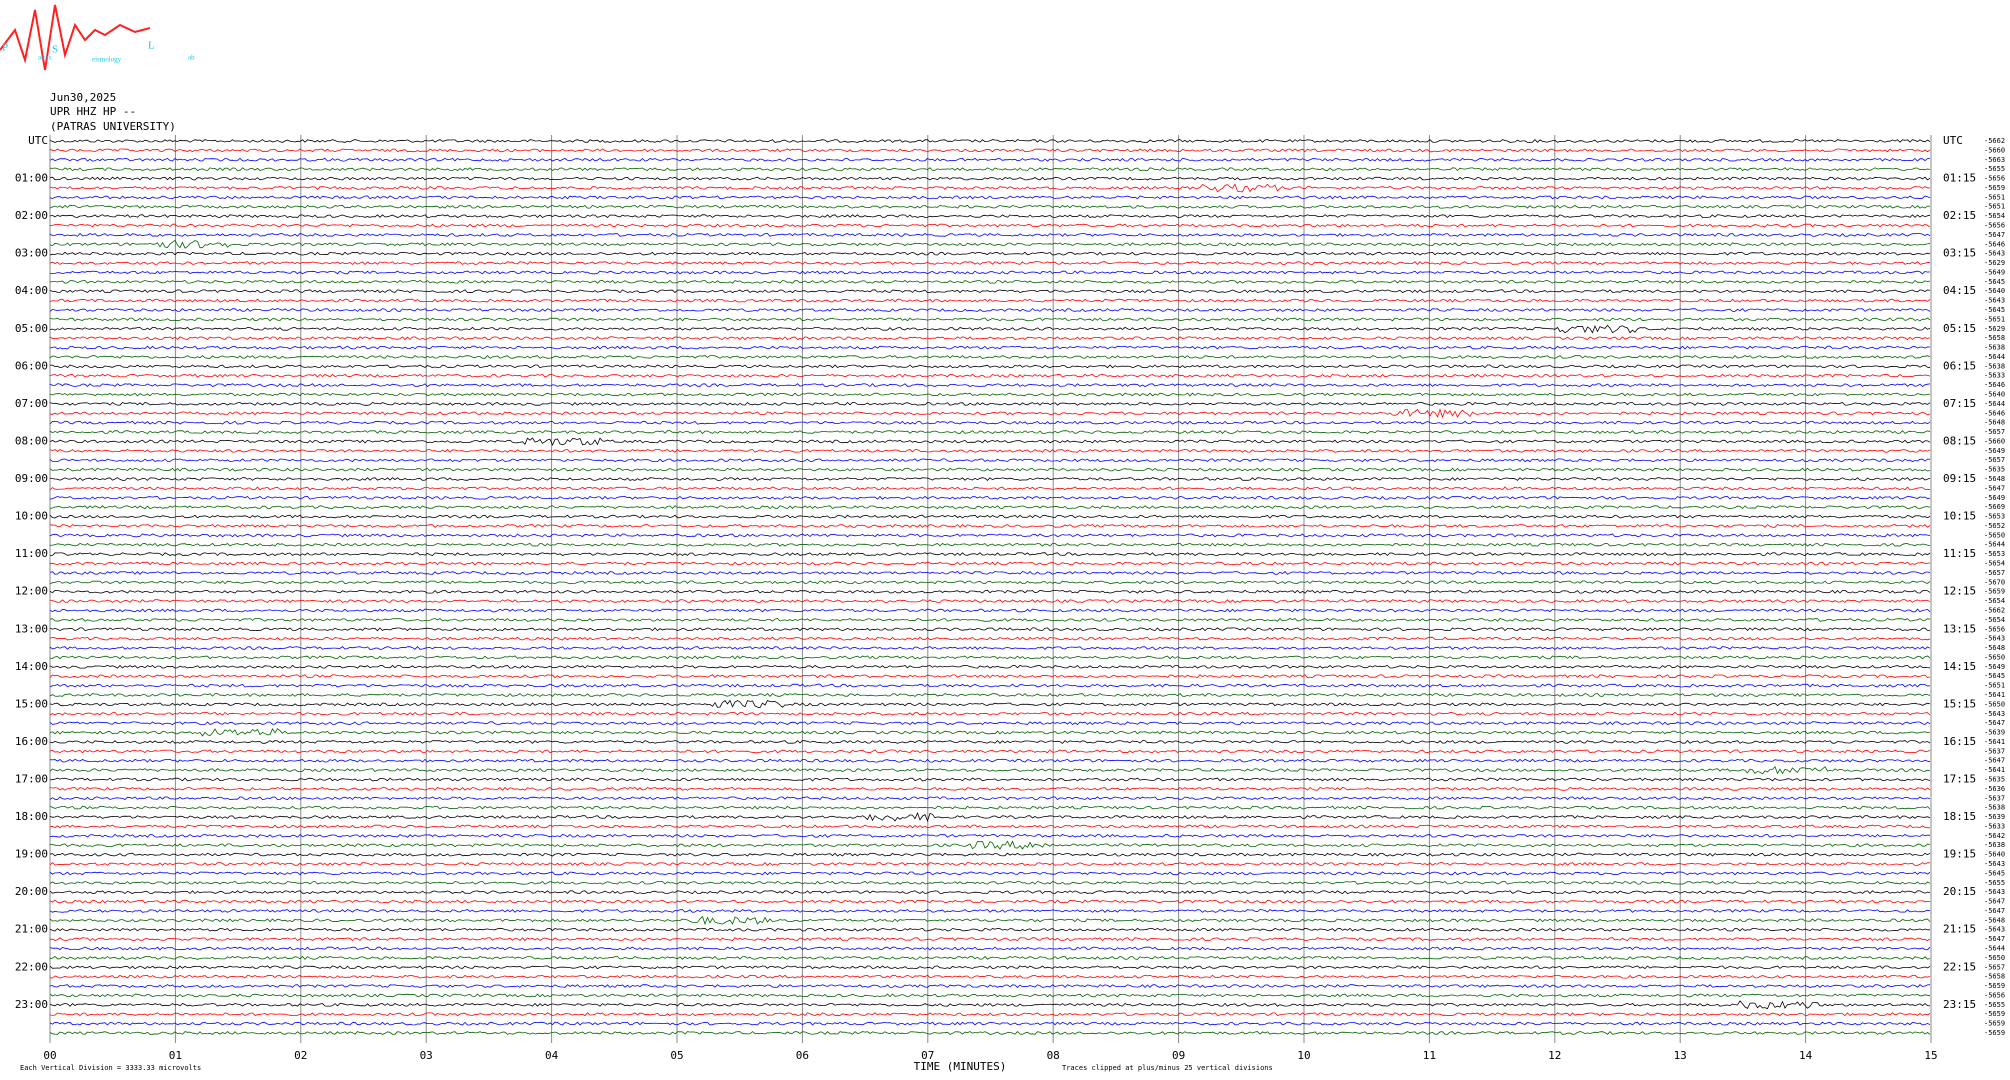 This screenshot has width=2010, height=1080. I want to click on left-time-label: 10:00, so click(31, 516).